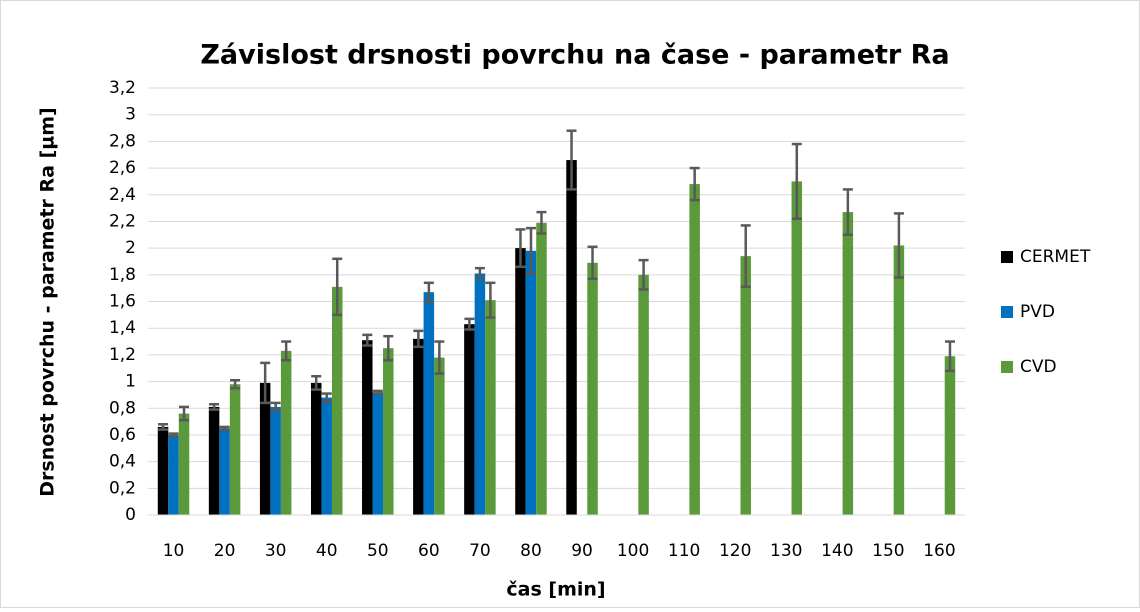  I want to click on legend-label: CVD, so click(1038, 367).